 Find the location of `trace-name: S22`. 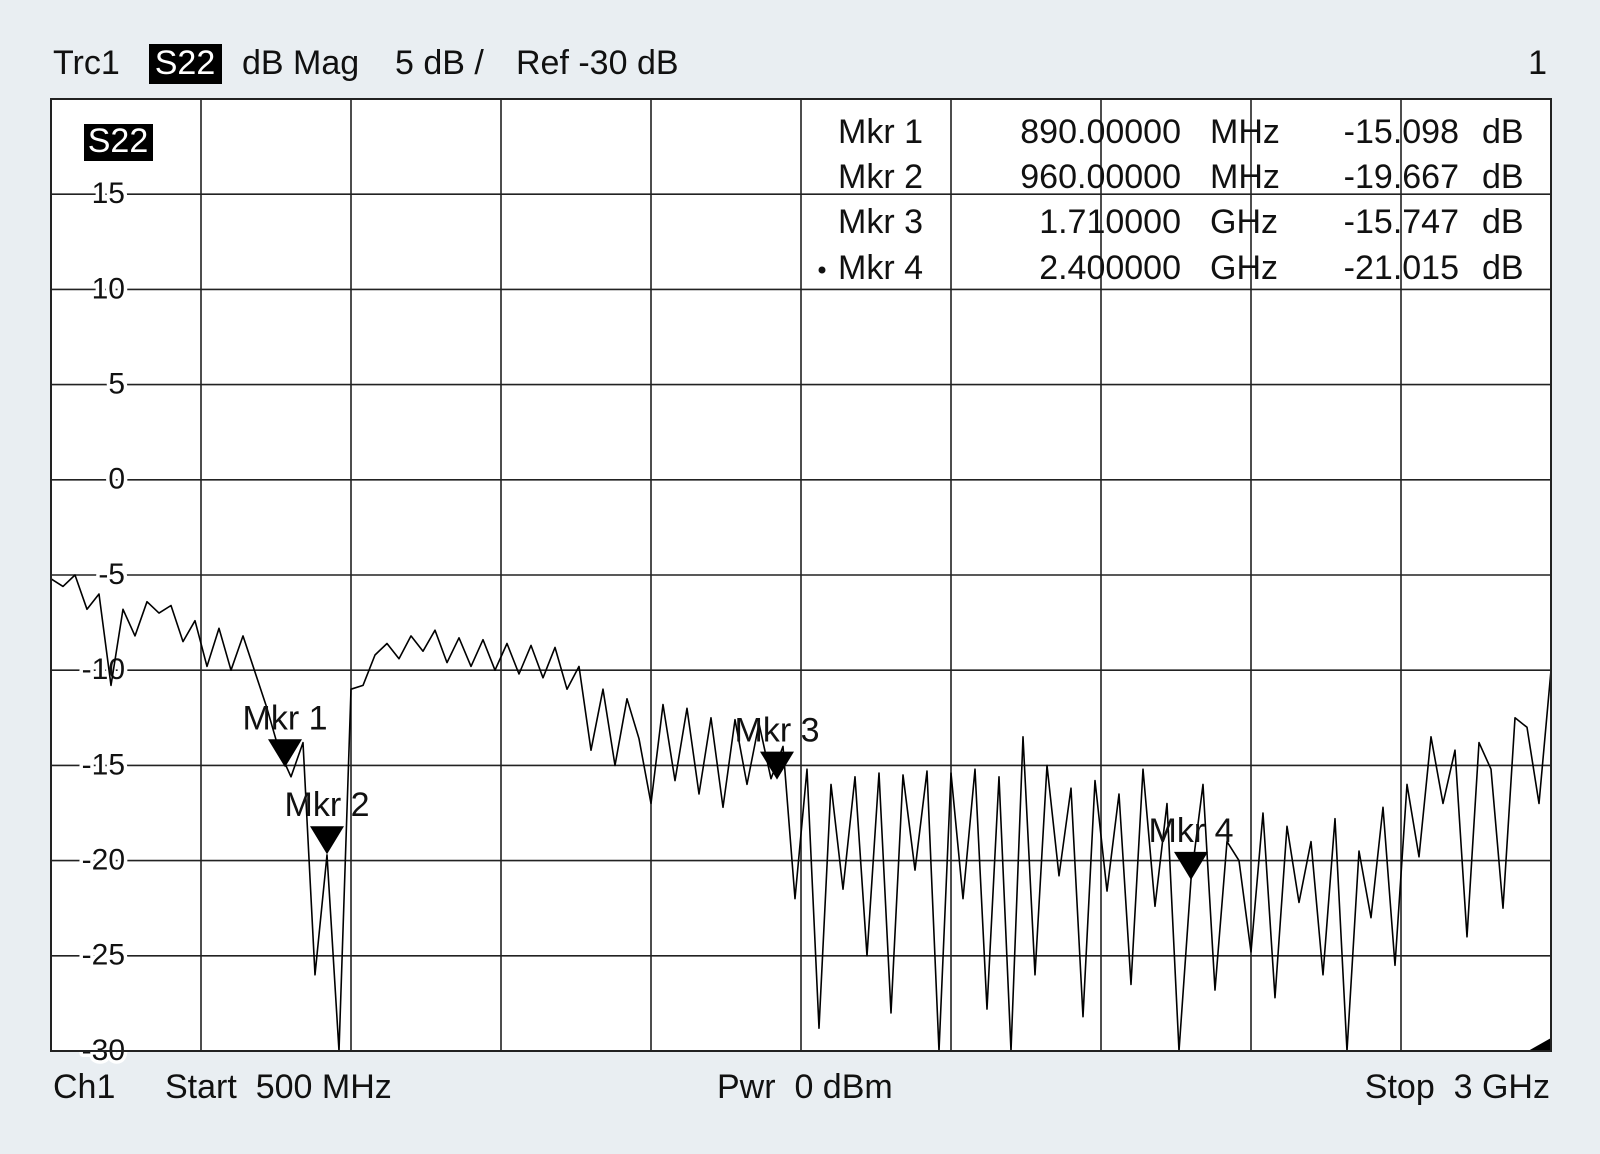

trace-name: S22 is located at coordinates (118, 141).